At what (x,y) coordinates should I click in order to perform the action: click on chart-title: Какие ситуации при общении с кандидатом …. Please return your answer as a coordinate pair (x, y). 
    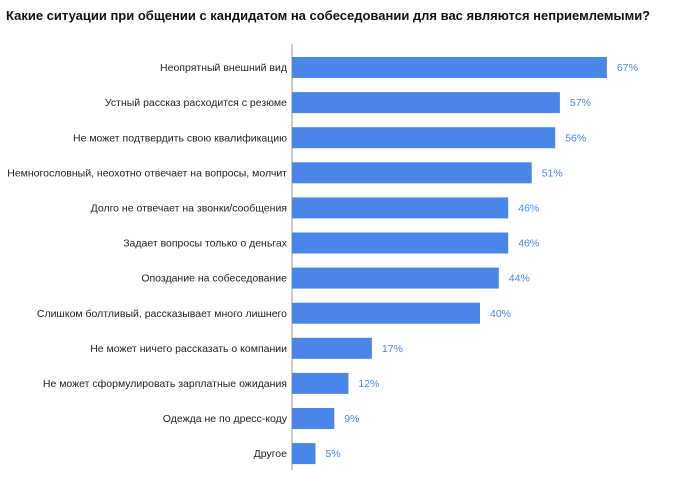
    Looking at the image, I should click on (328, 15).